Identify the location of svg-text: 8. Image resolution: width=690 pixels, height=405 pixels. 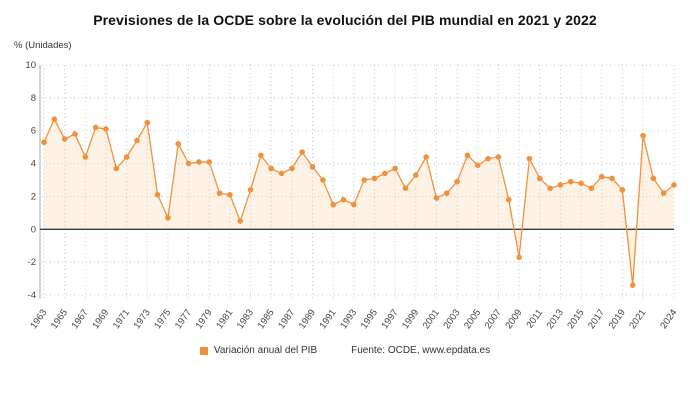
(33, 98).